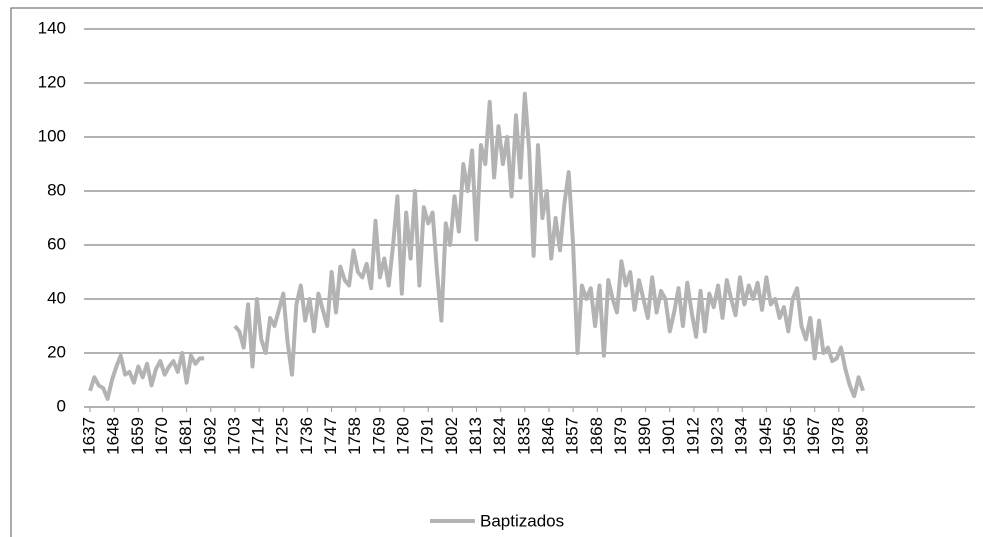 Image resolution: width=983 pixels, height=537 pixels. I want to click on x-tick-label: 1791, so click(427, 436).